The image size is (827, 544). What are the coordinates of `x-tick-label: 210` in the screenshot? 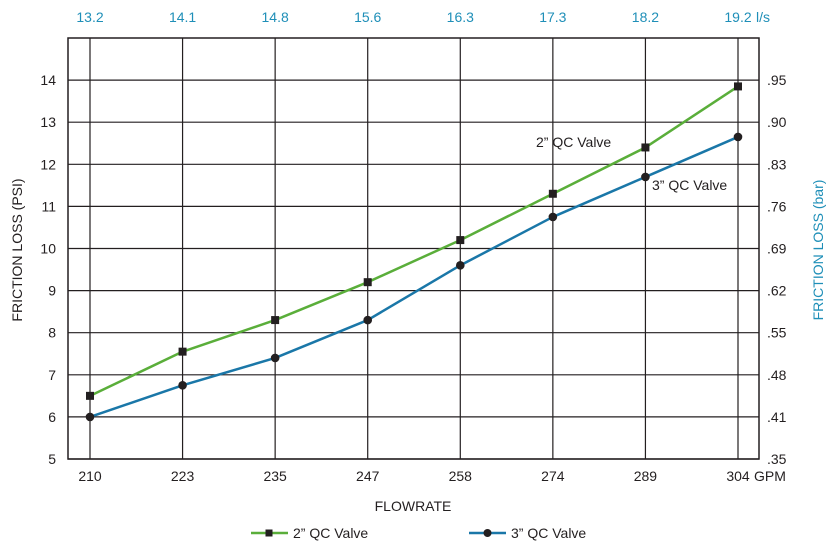 It's located at (90, 476).